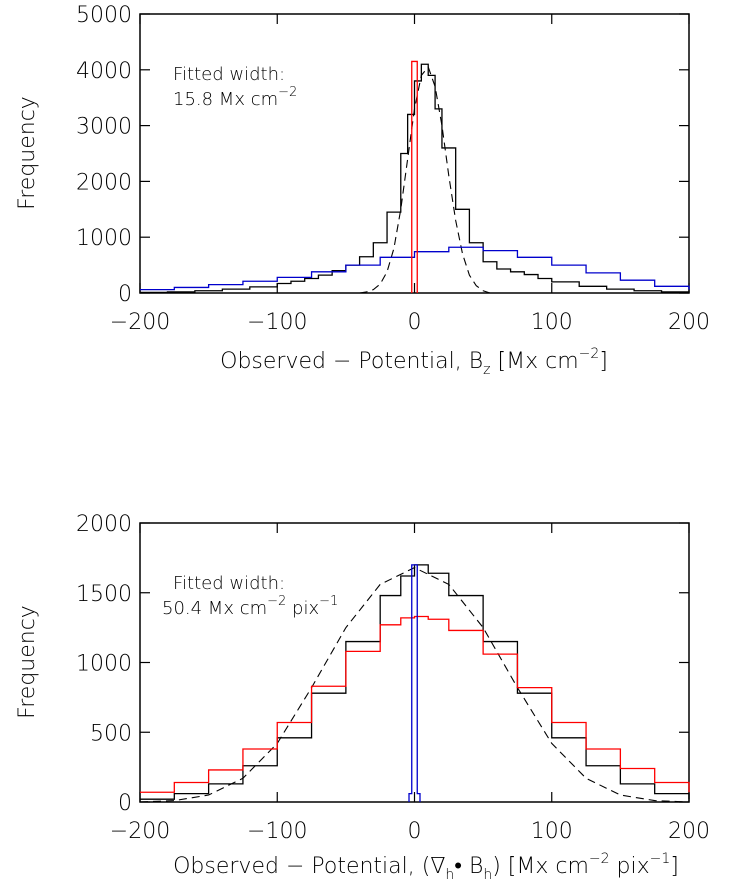 Image resolution: width=749 pixels, height=888 pixels. What do you see at coordinates (125, 294) in the screenshot?
I see `top-y-tick-label: 0` at bounding box center [125, 294].